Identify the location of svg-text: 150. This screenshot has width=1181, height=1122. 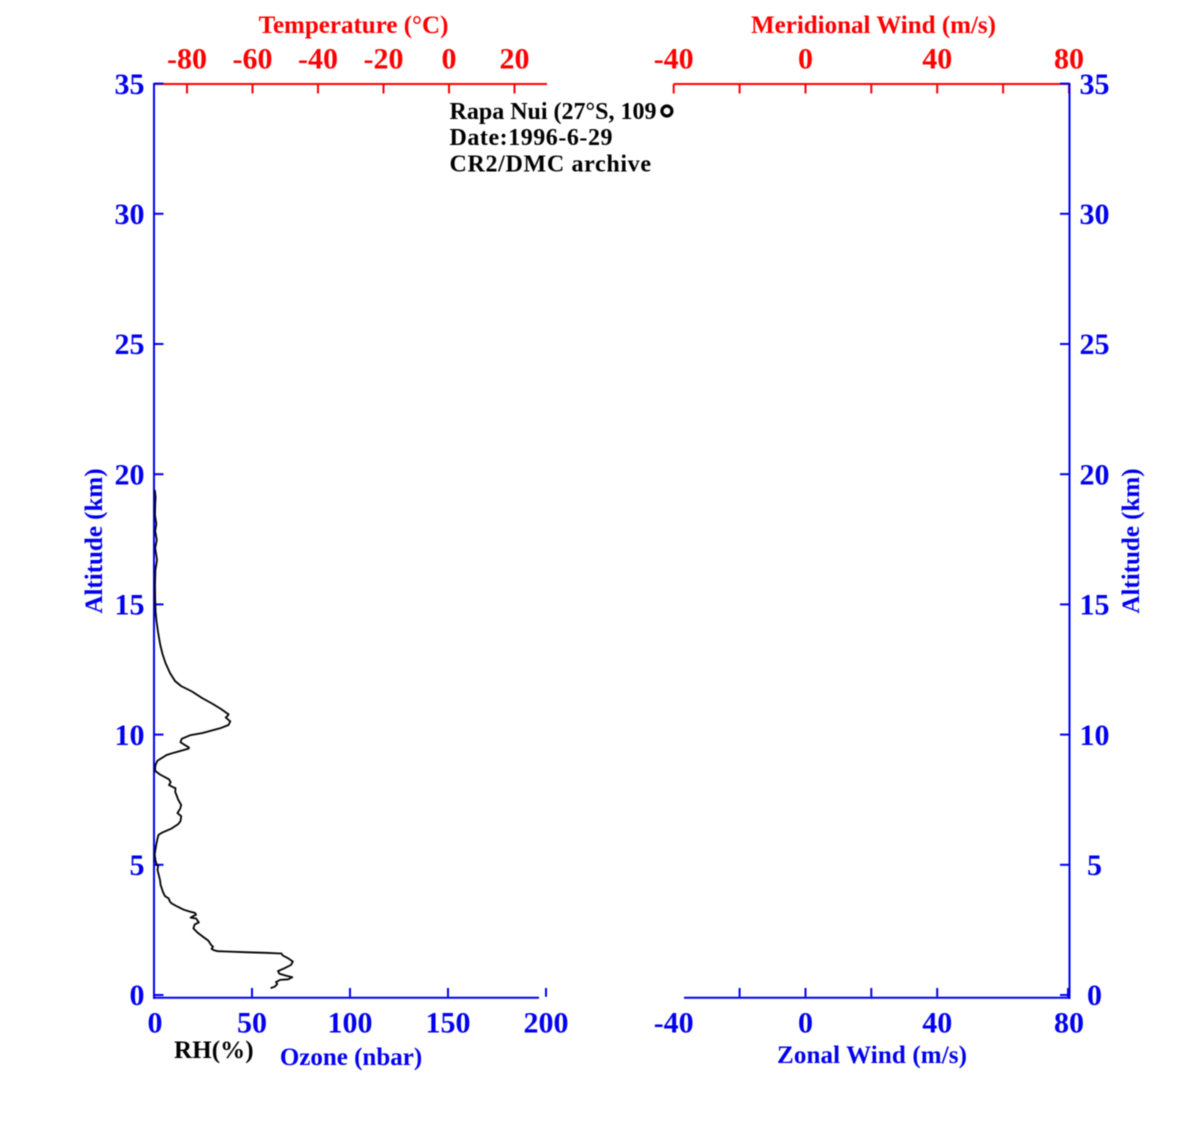
(448, 1023).